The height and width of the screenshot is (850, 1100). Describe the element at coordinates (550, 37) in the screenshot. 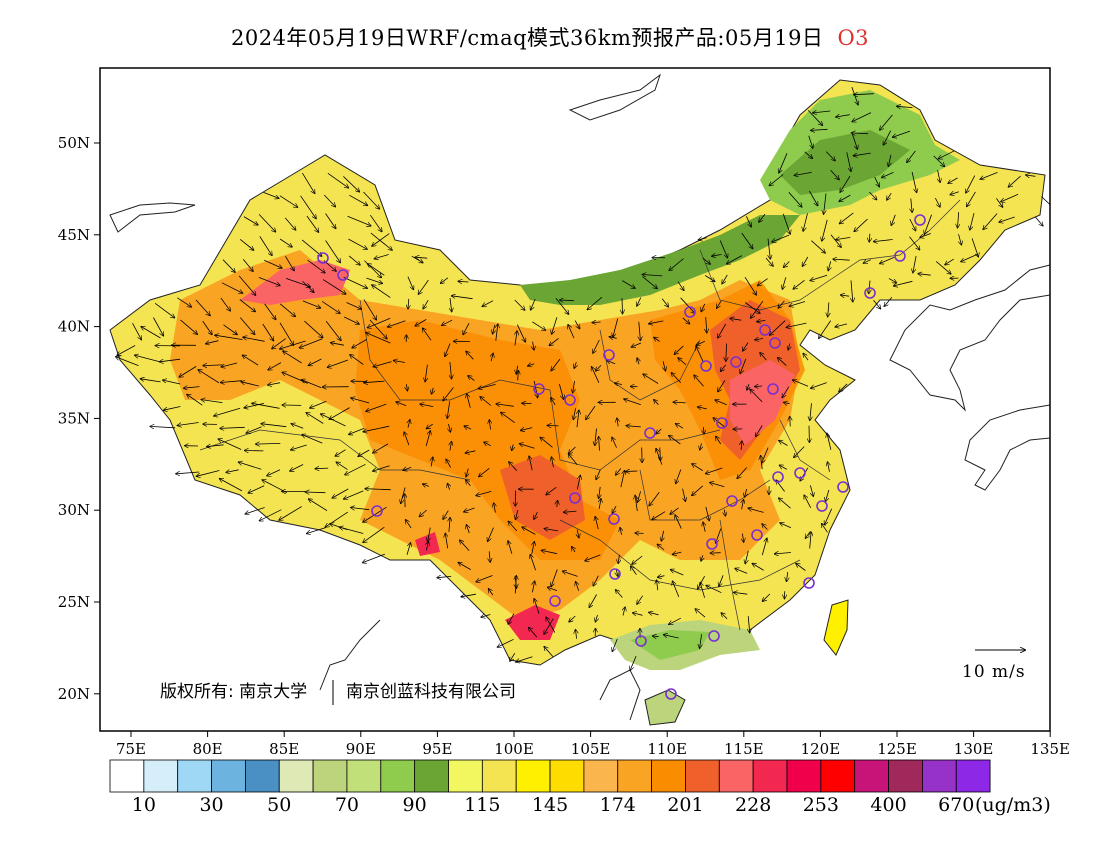

I see `map-title: 2024年05月19日WRF/cmaq模式36km预报产品:05月19日 O3` at that location.